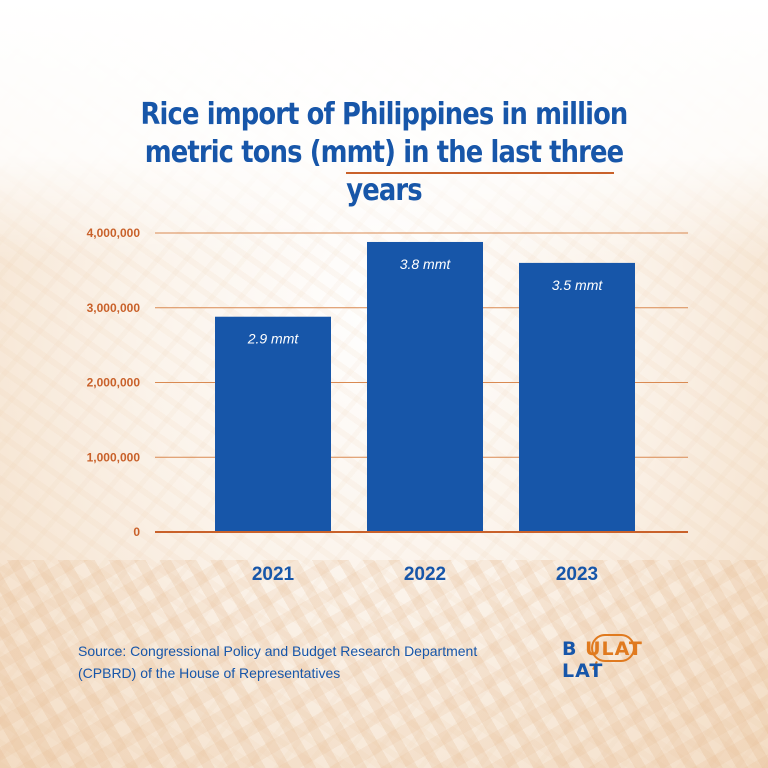 Image resolution: width=768 pixels, height=768 pixels. Describe the element at coordinates (578, 285) in the screenshot. I see `data-label: 3.5 mmt` at that location.